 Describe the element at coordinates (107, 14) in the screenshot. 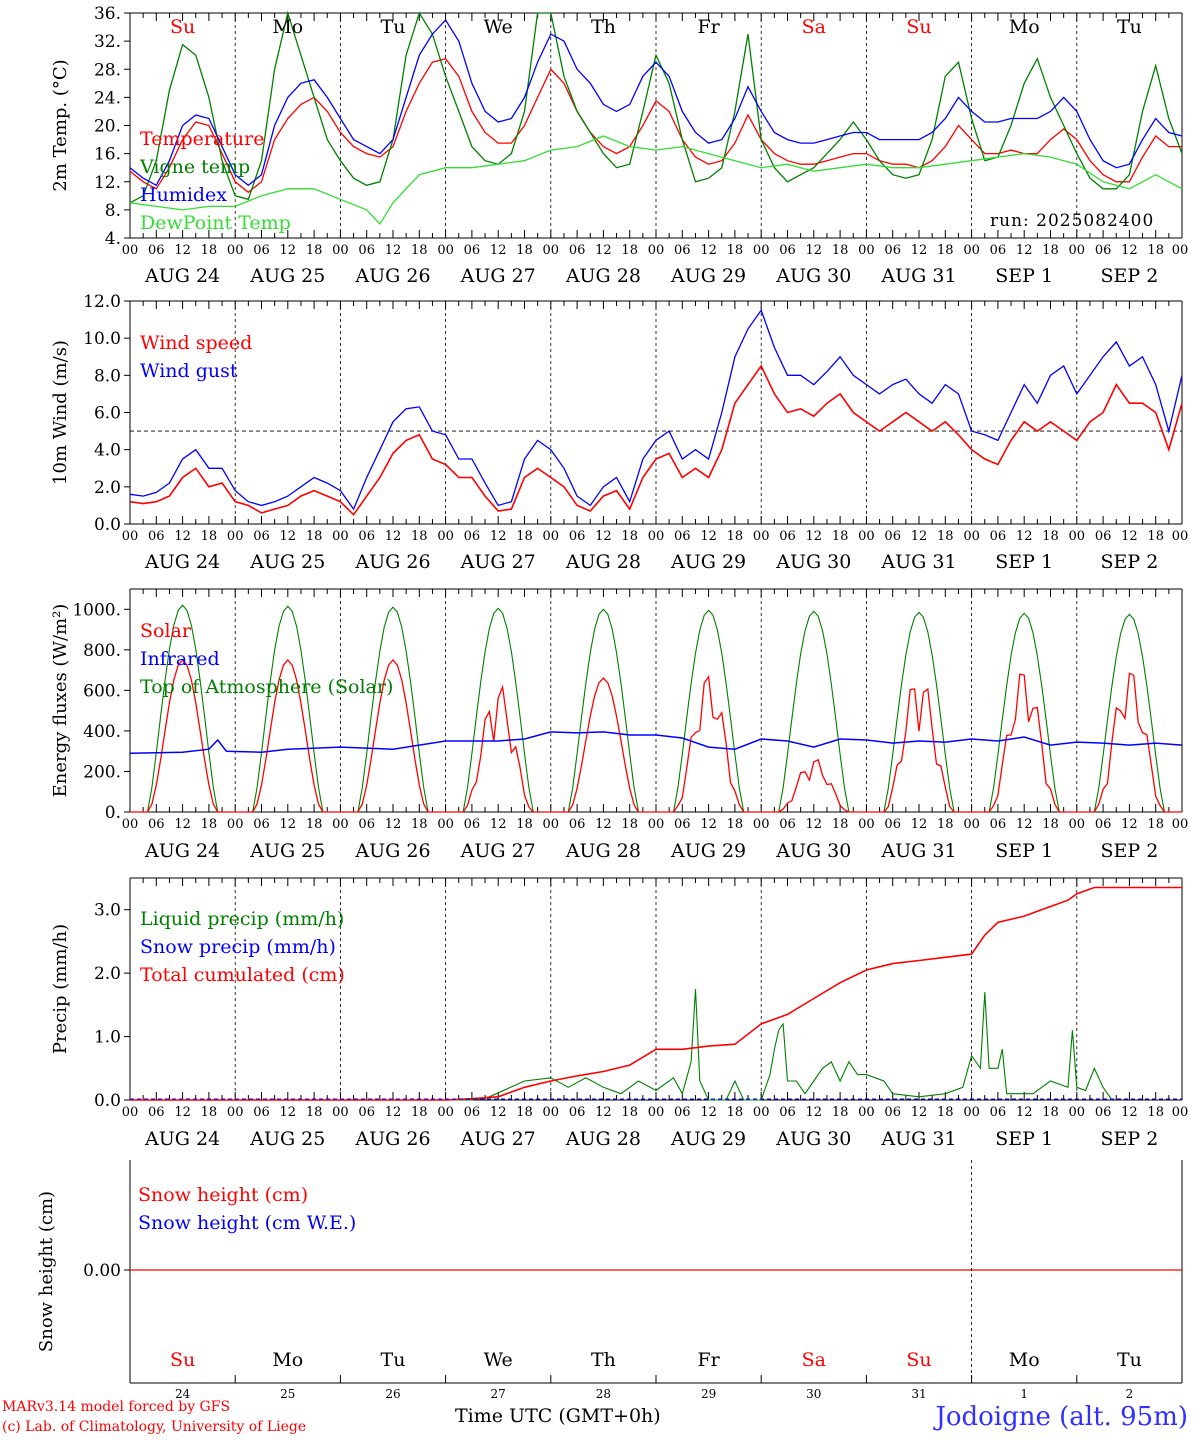

I see `y-tick-label: 36.` at that location.